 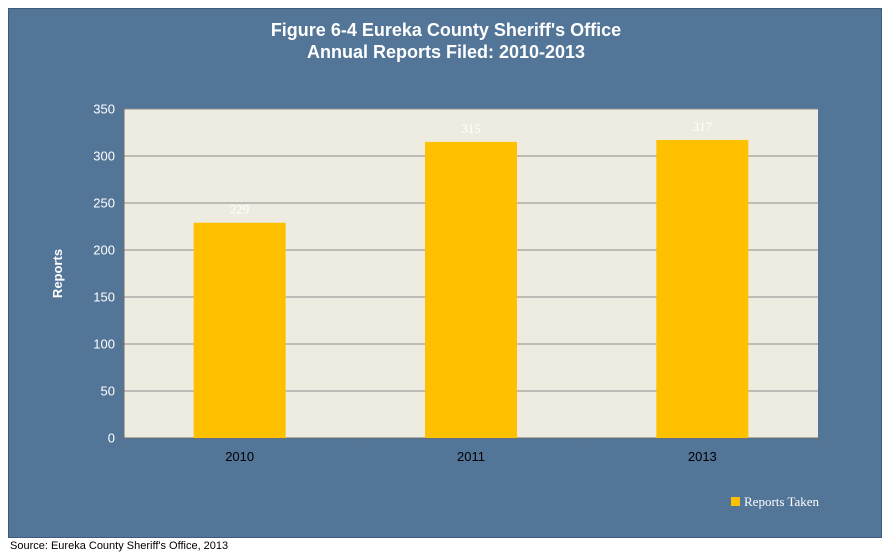 I want to click on y-tick-label: 50, so click(x=108, y=391).